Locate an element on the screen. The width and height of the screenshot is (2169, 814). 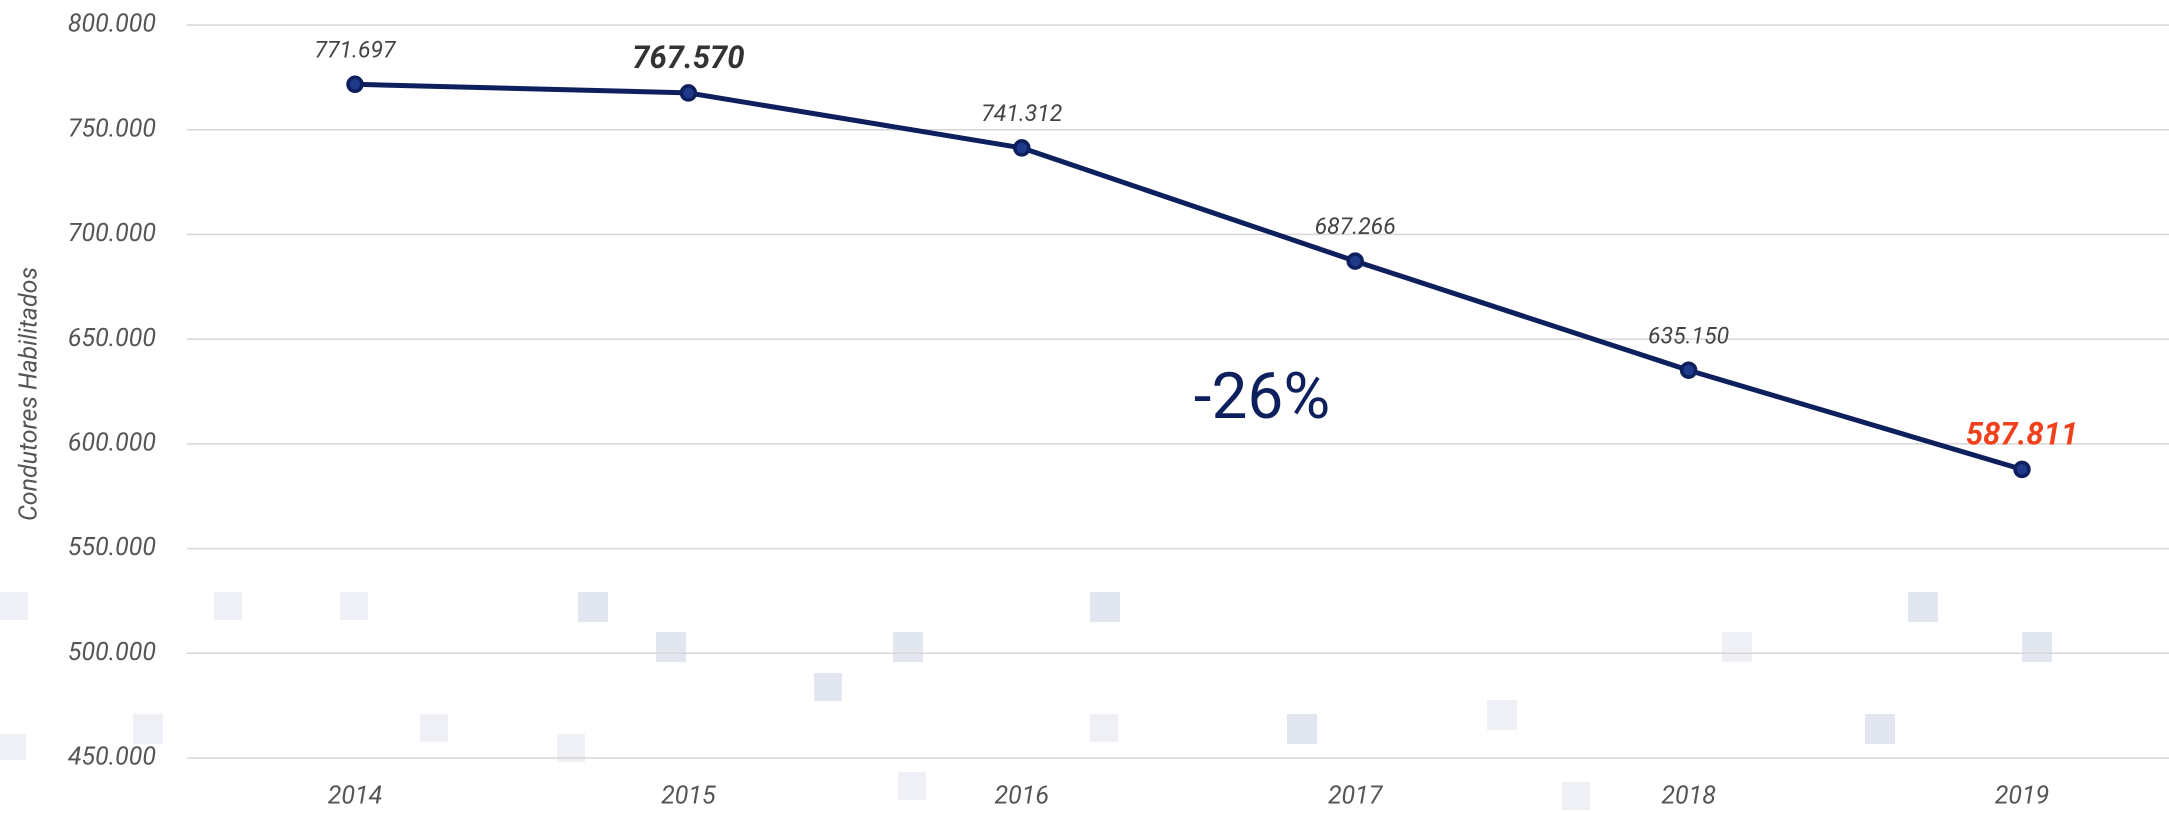
x-tick-label: 2016 is located at coordinates (1022, 796).